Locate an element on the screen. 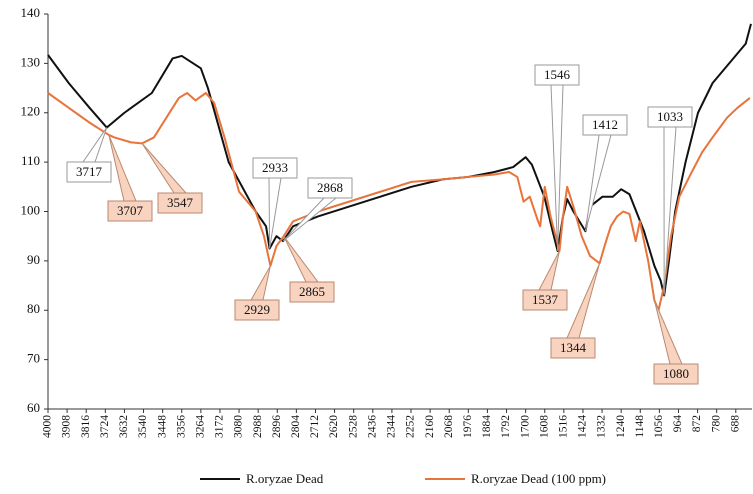  callout-label: 2865 is located at coordinates (312, 291).